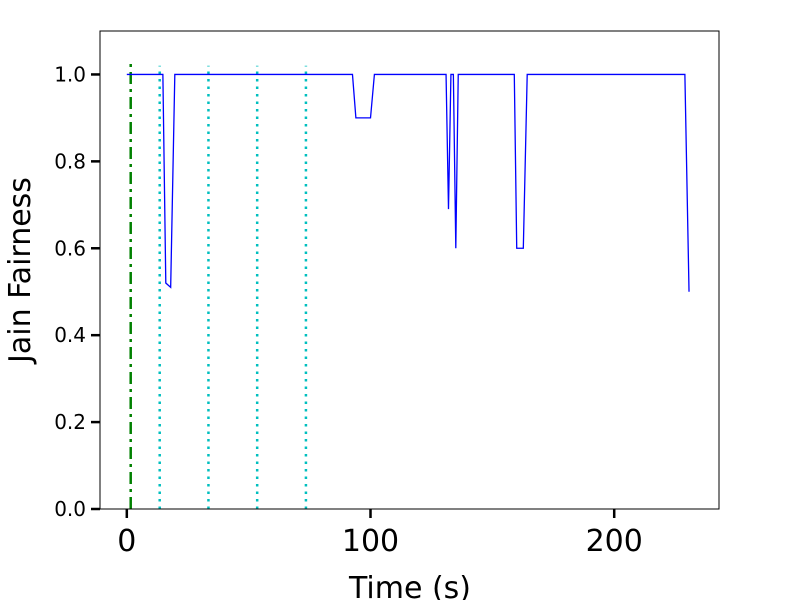 Image resolution: width=796 pixels, height=600 pixels. I want to click on x-tick-label: 100, so click(370, 541).